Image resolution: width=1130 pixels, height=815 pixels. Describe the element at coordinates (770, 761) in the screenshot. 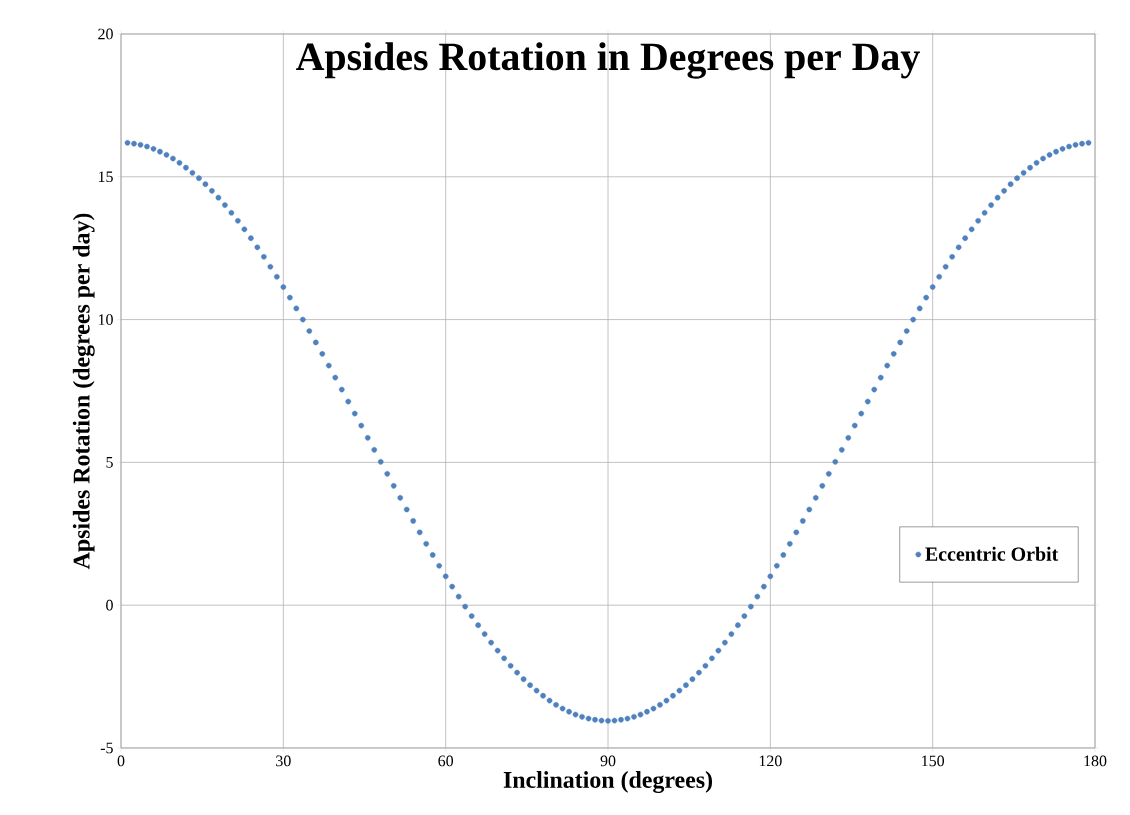

I see `x-tick-label: 120` at that location.